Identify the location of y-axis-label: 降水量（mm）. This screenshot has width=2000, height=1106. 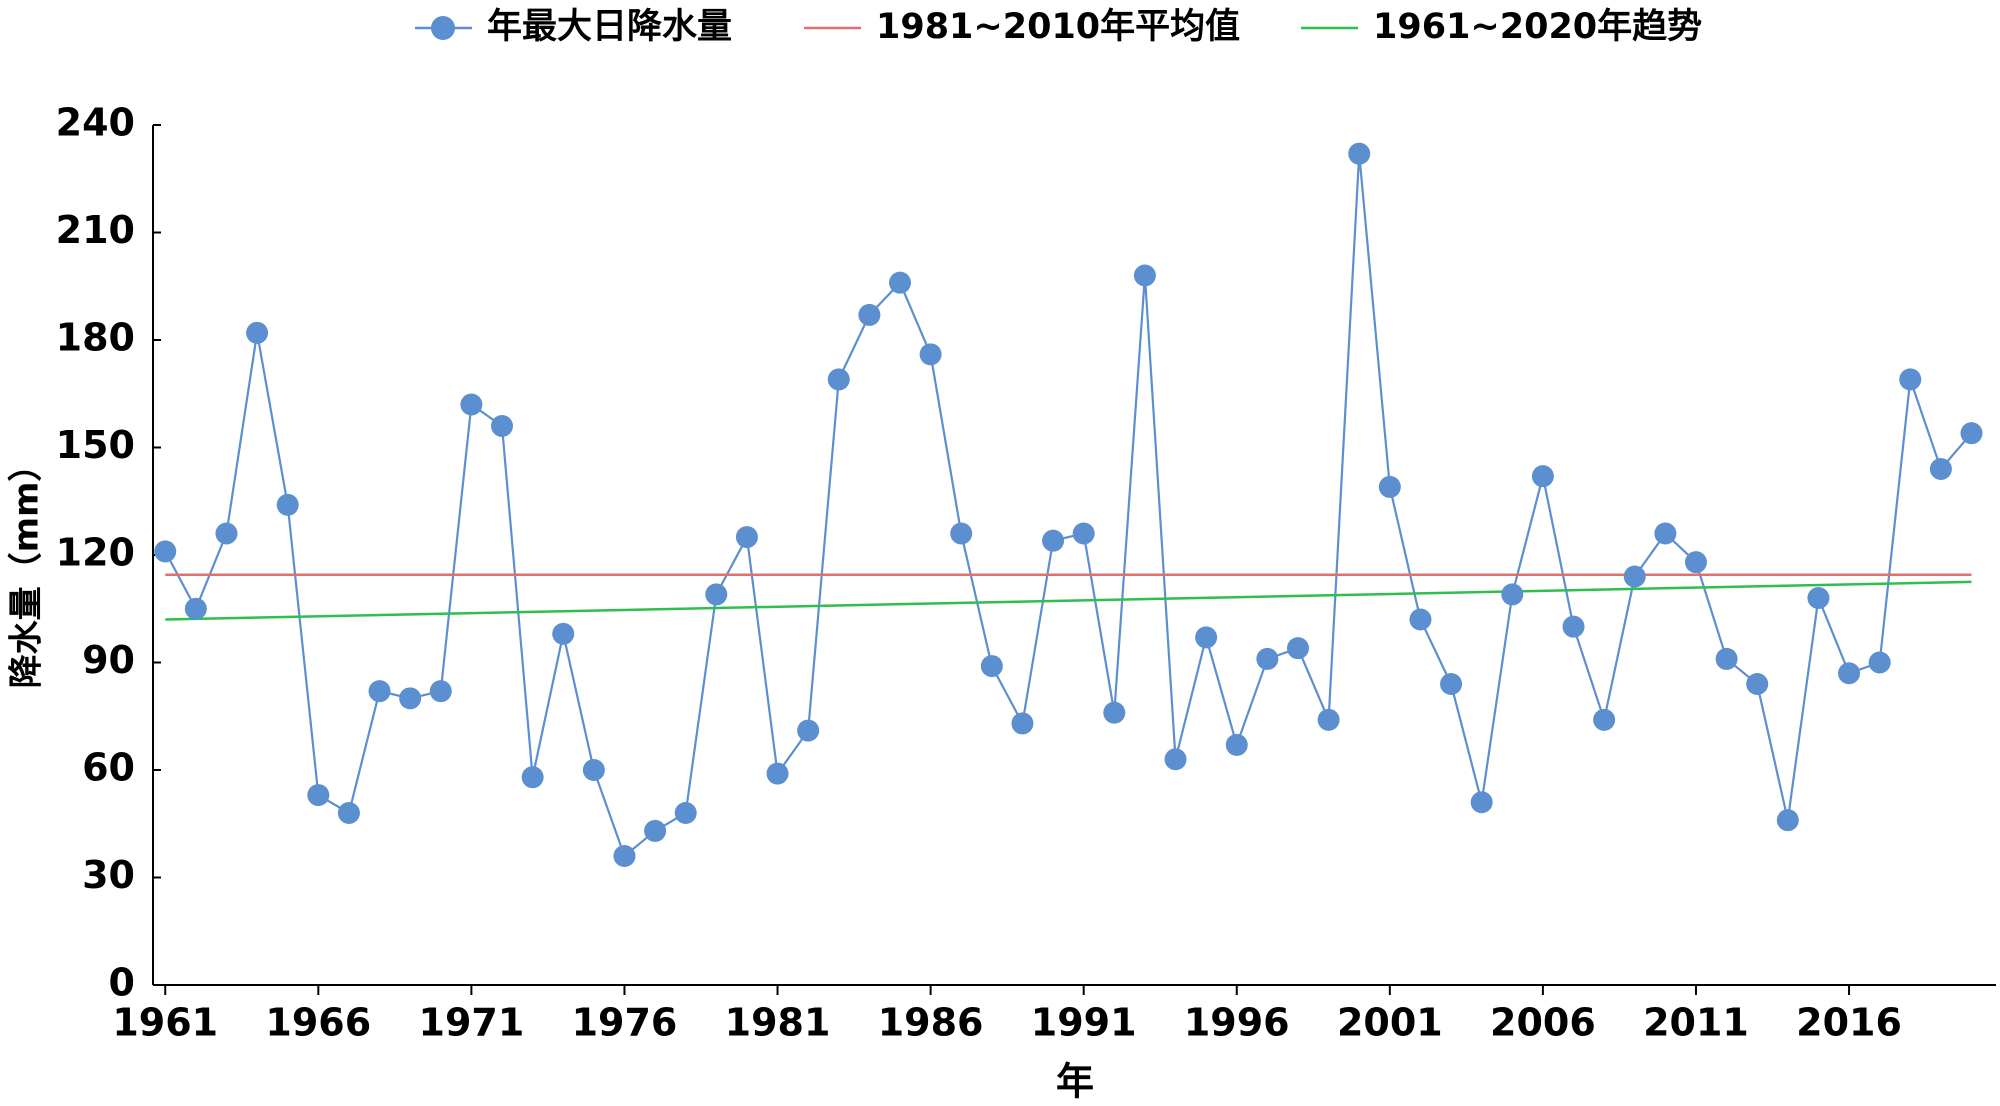
(27, 568).